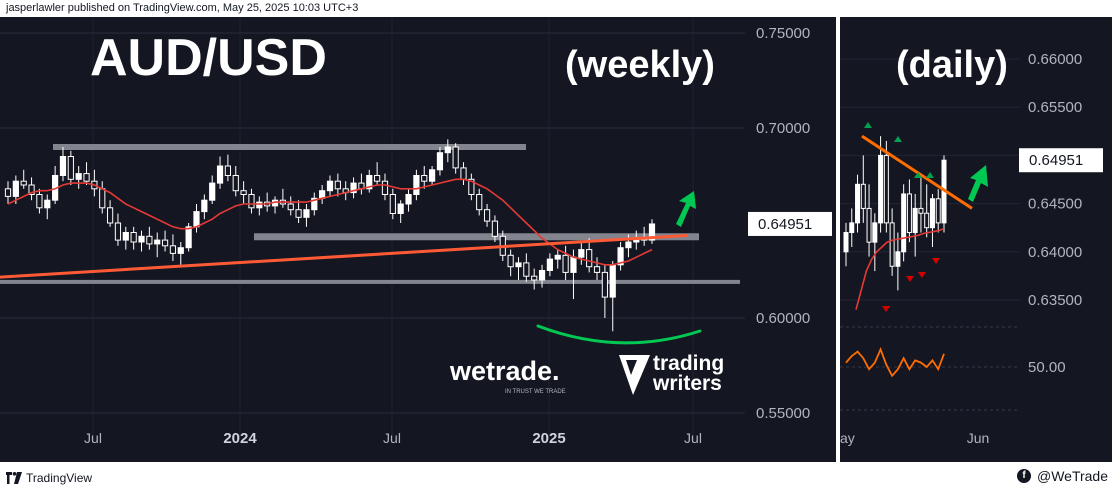  What do you see at coordinates (330, 222) in the screenshot?
I see `weekly-moving-average-line` at bounding box center [330, 222].